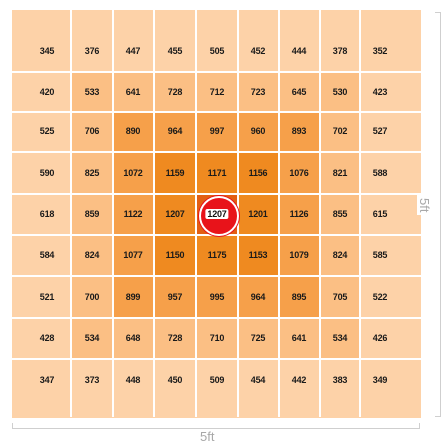 Image resolution: width=446 pixels, height=444 pixels. Describe the element at coordinates (340, 51) in the screenshot. I see `cell-value-label: 378` at that location.